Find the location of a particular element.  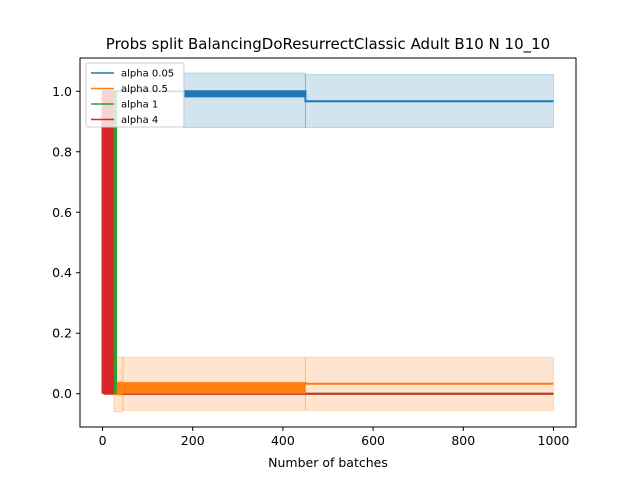

x-axis-ticks: 0 200 400 600 800 1000 is located at coordinates (334, 437).